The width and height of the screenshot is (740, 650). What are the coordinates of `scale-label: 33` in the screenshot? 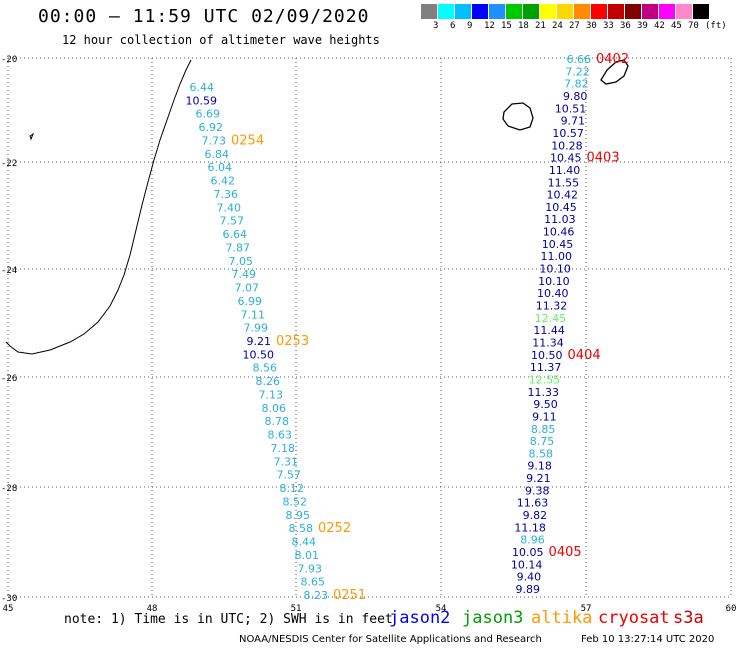 It's located at (608, 26).